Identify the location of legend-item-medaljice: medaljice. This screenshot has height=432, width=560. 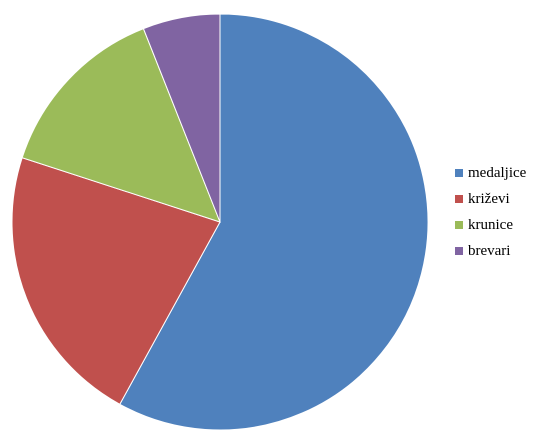
(507, 173).